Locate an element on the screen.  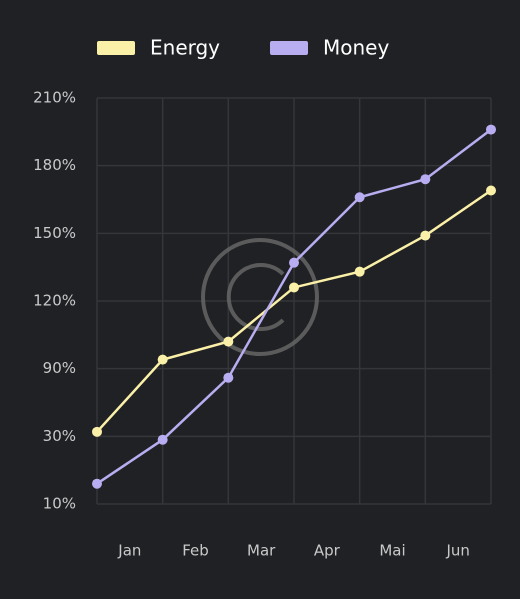
x-tick-label: Apr is located at coordinates (327, 551).